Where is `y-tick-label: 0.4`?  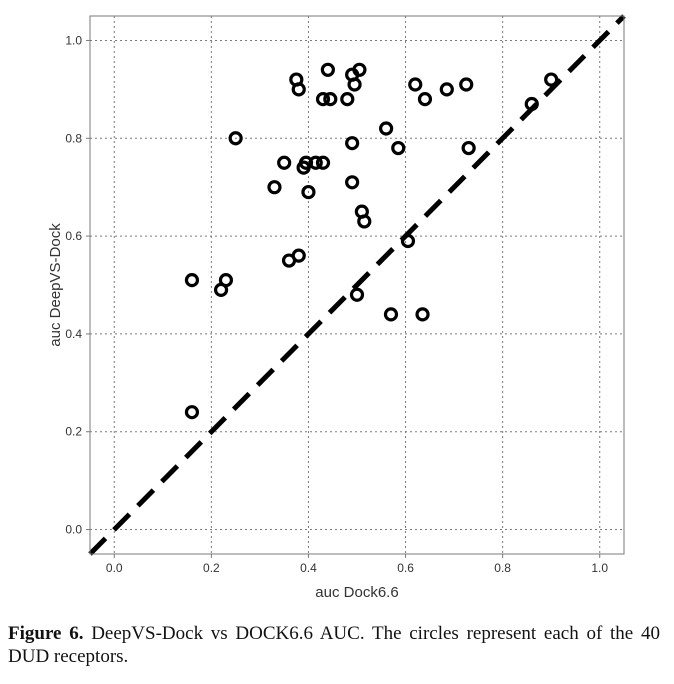
y-tick-label: 0.4 is located at coordinates (73, 334).